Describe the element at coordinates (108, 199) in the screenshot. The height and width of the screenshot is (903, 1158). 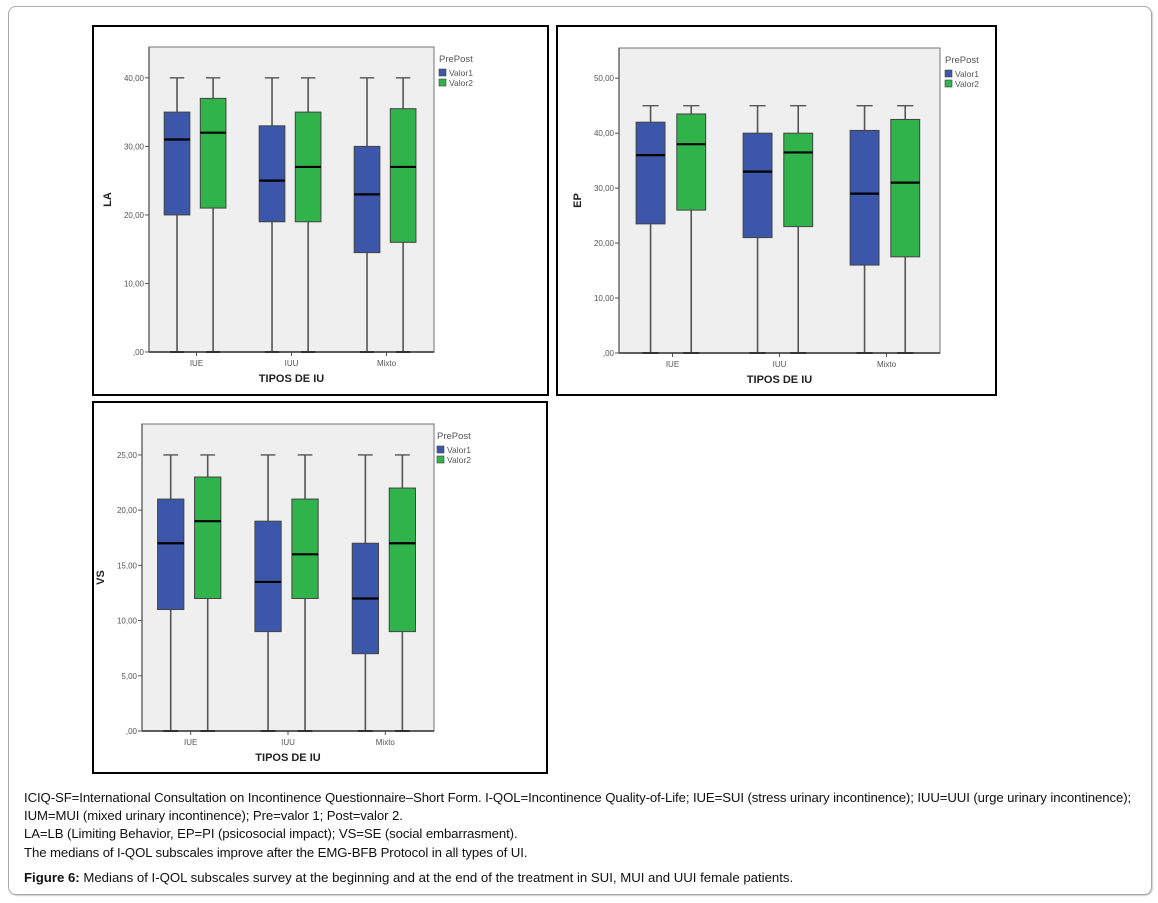
I see `y-axis-title: LA` at that location.